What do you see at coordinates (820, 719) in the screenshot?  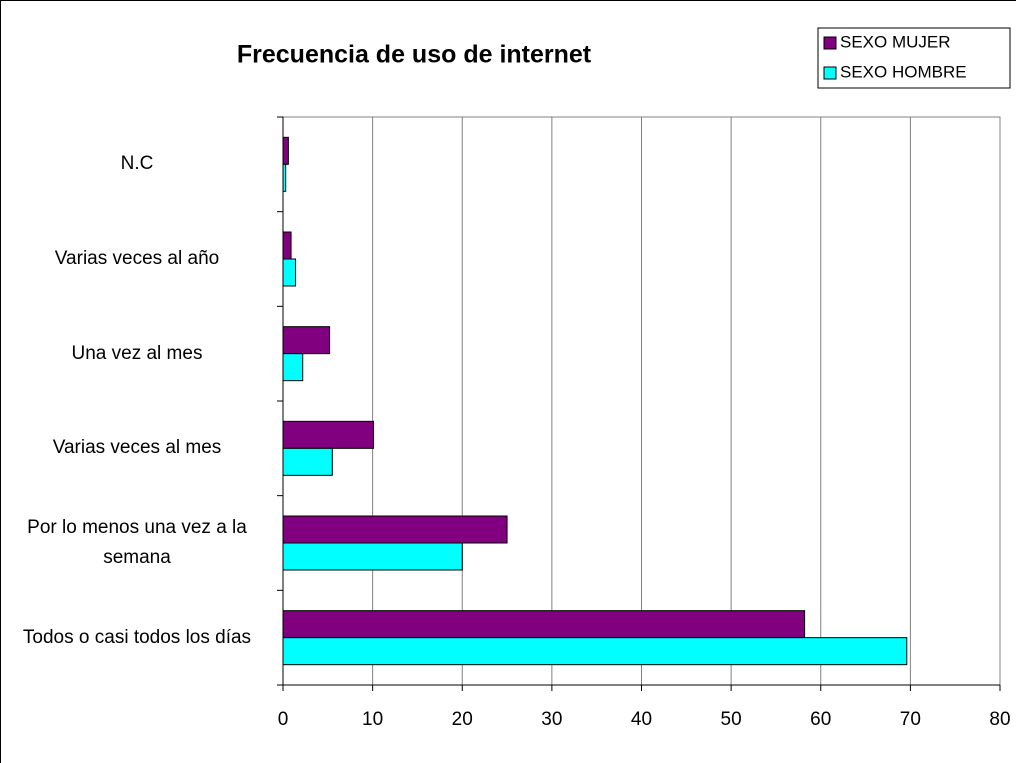 I see `x-tick-label: 60` at bounding box center [820, 719].